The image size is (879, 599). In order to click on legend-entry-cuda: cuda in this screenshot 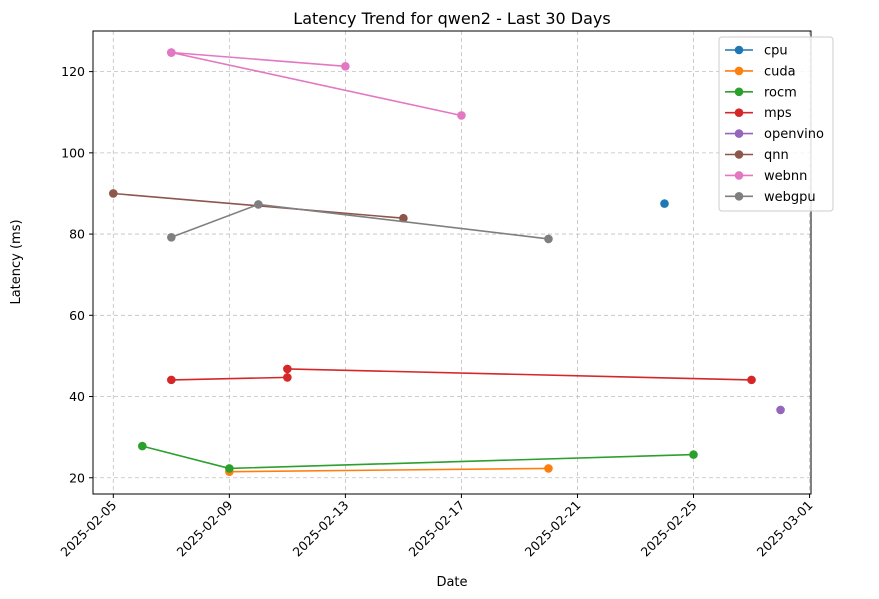, I will do `click(760, 71)`.